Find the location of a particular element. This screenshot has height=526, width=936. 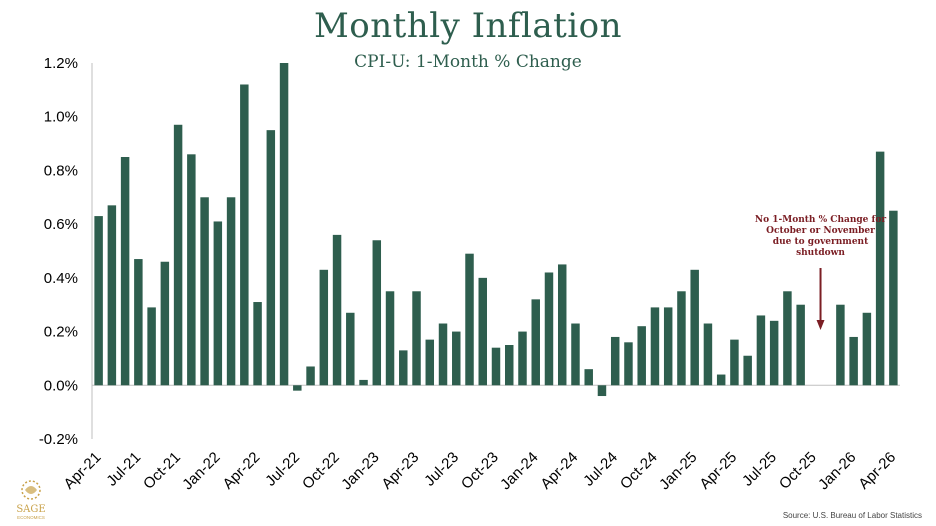

sage-economics-logo: SAGE ECONOMICS is located at coordinates (31, 500).